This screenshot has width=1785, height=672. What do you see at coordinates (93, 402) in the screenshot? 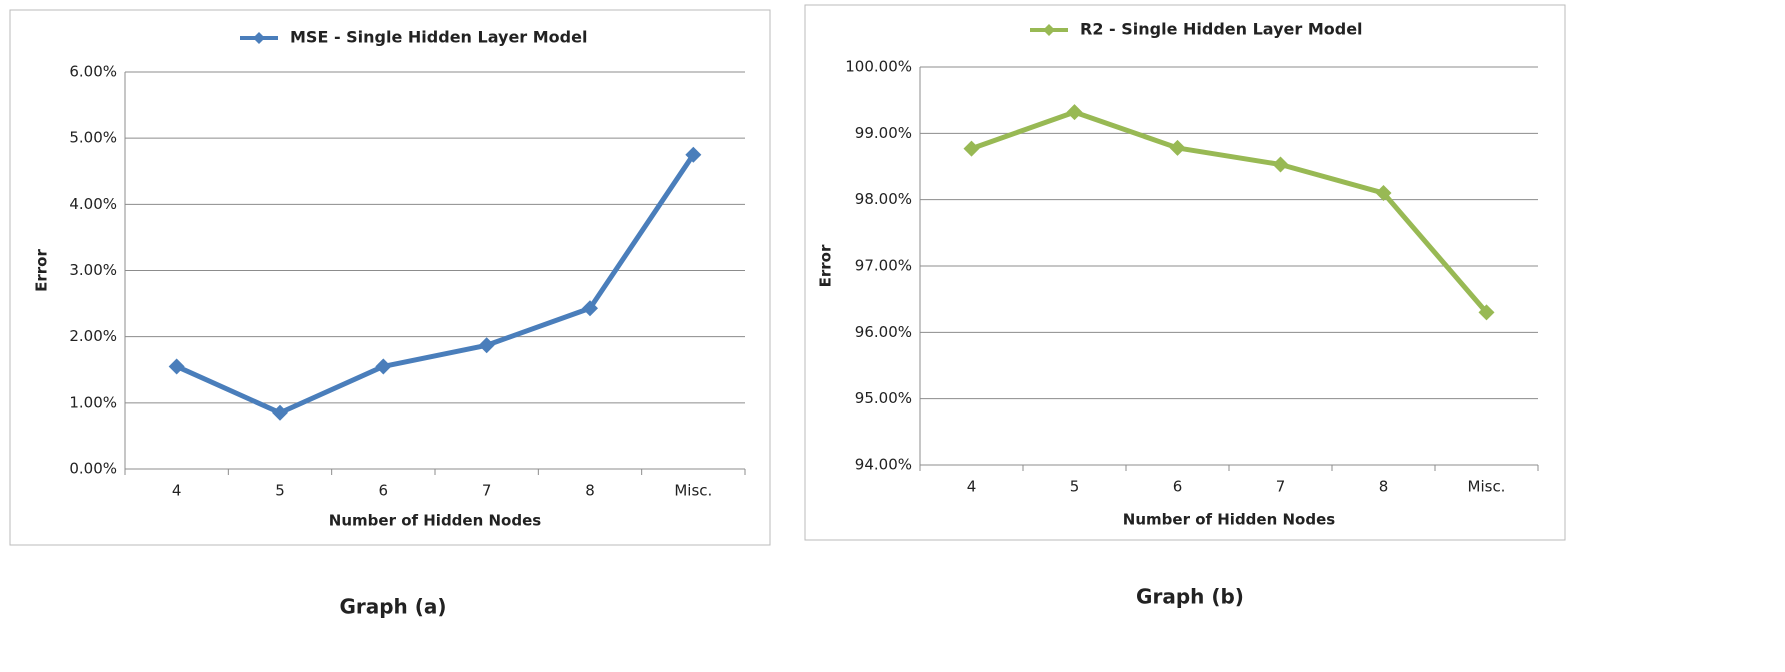
I see `y-tick-label: 1.00%` at bounding box center [93, 402].